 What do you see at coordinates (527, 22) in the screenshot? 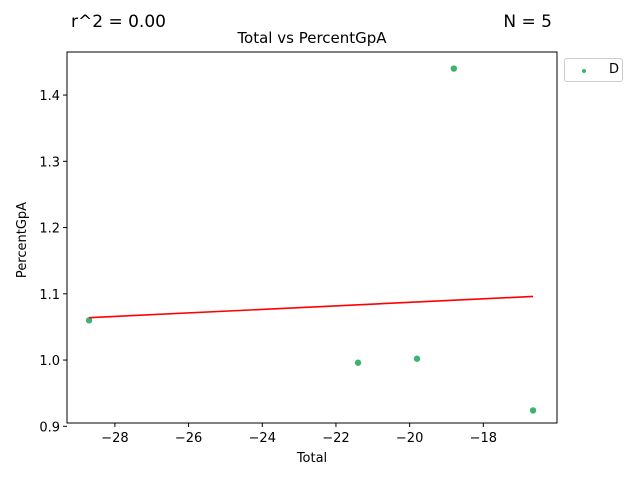
I see `sample-count-annotation: N = 5` at bounding box center [527, 22].